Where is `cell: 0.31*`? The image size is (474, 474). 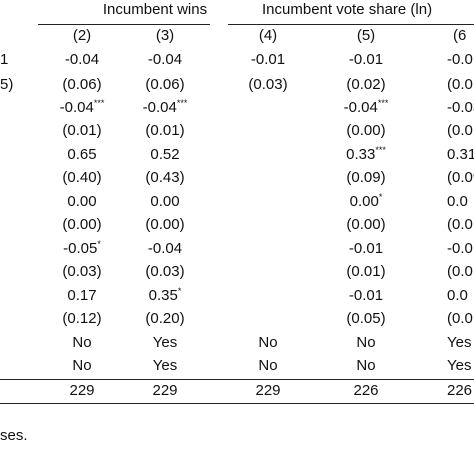
cell: 0.31* is located at coordinates (460, 155).